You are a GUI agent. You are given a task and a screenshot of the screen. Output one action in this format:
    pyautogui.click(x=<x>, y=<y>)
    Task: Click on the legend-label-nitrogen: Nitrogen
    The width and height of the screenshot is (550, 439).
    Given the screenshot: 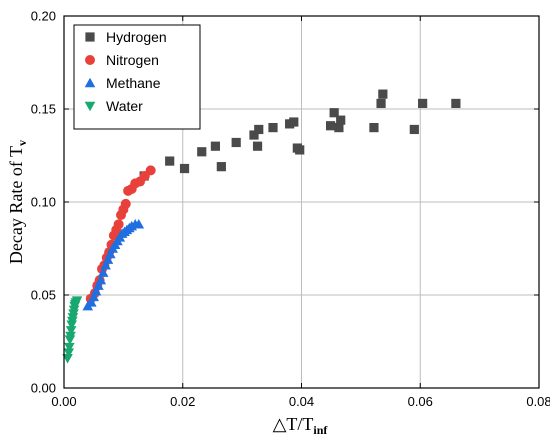 What is the action you would take?
    pyautogui.click(x=132, y=60)
    